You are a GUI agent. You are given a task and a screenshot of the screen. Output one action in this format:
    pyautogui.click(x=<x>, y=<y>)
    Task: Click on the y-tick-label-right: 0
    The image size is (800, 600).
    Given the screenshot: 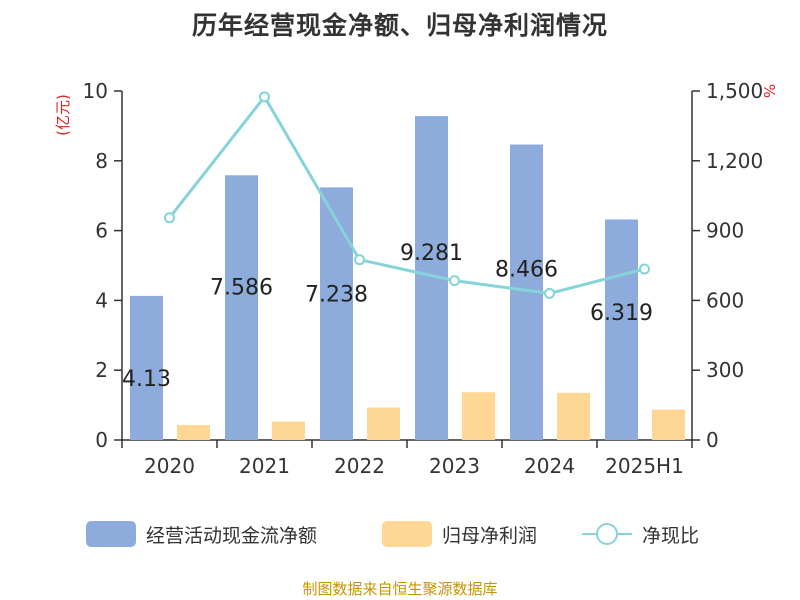 What is the action you would take?
    pyautogui.click(x=712, y=440)
    